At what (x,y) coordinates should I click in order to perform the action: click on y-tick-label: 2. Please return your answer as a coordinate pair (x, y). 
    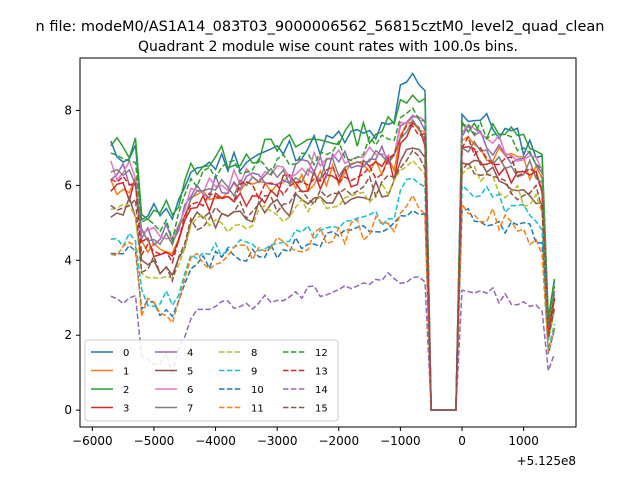
    Looking at the image, I should click on (68, 335).